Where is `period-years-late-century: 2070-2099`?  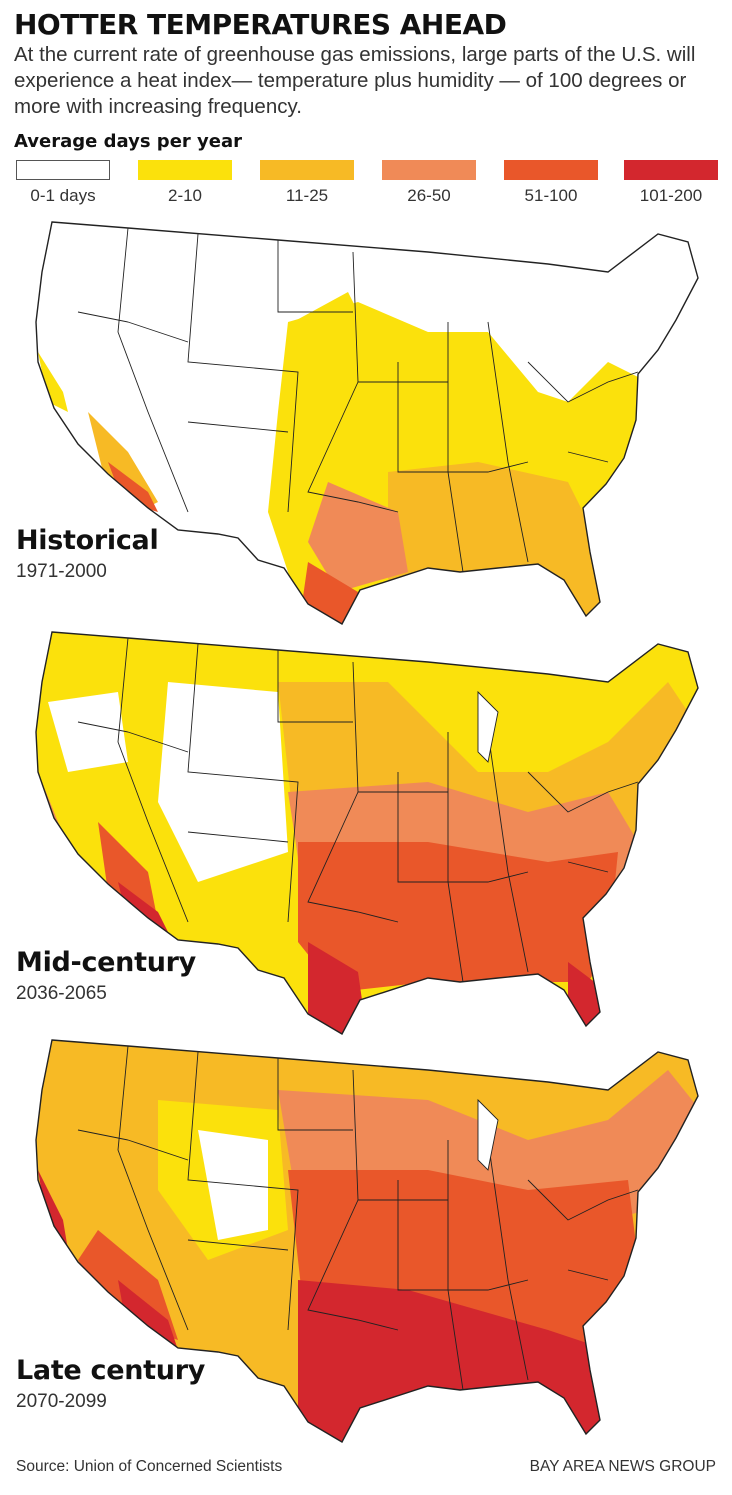 period-years-late-century: 2070-2099 is located at coordinates (61, 1401).